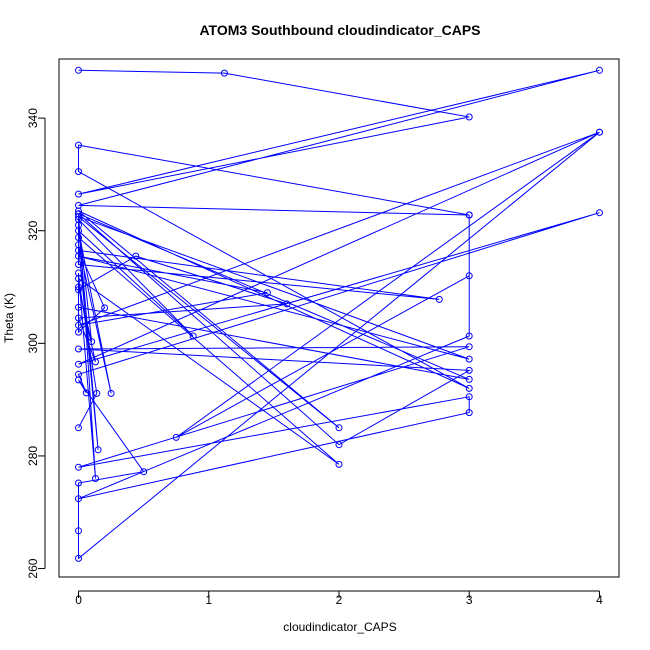  I want to click on x-tick-label: 3, so click(469, 600).